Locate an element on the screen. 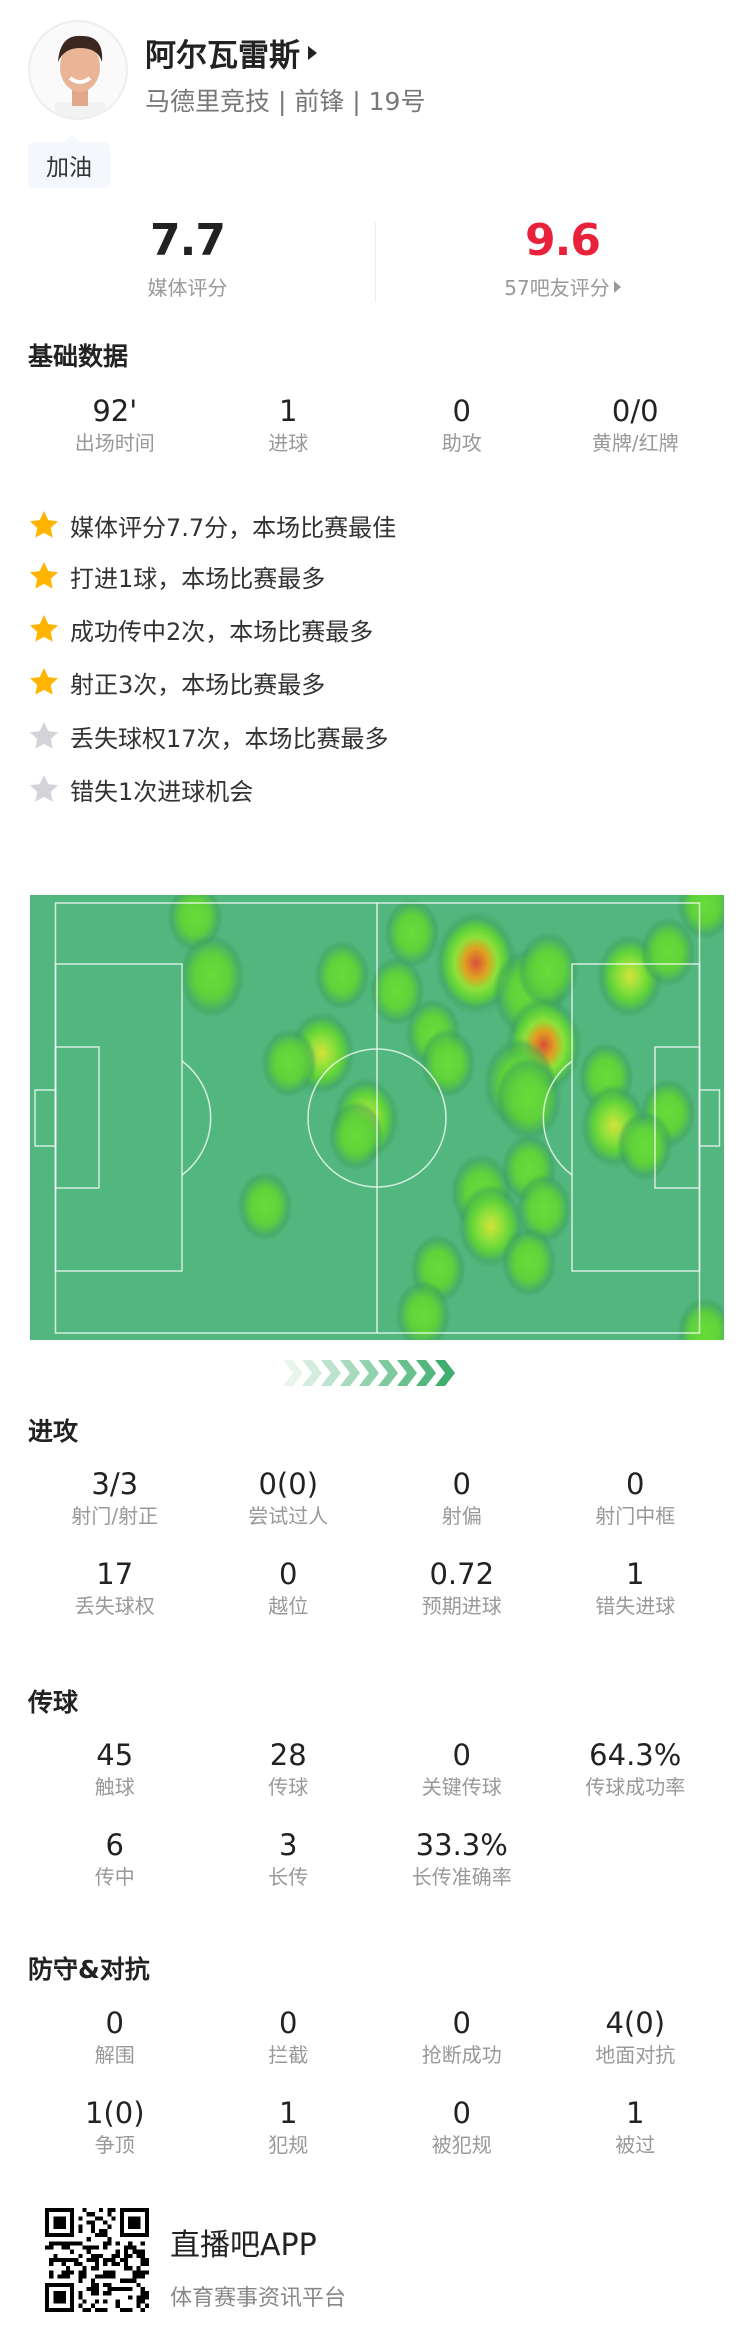 This screenshot has height=2340, width=750. stat-label: 射偏 is located at coordinates (461, 1516).